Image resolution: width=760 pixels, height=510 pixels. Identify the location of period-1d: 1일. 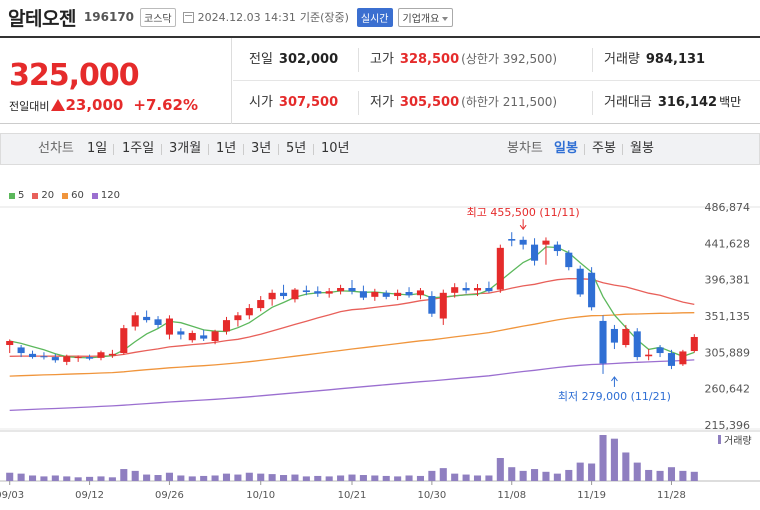
(97, 148).